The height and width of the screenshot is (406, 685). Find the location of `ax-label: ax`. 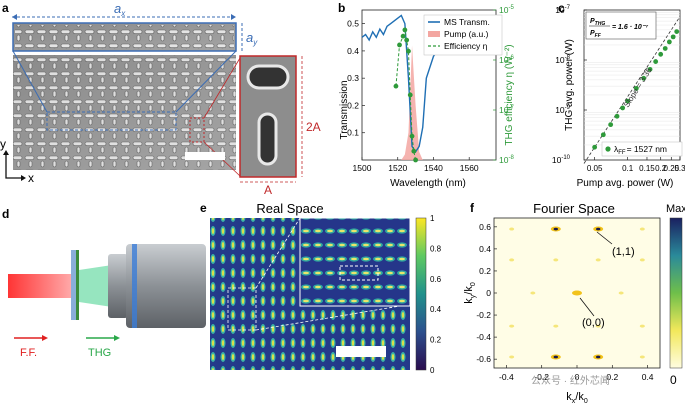

ax-label: ax is located at coordinates (120, 9).